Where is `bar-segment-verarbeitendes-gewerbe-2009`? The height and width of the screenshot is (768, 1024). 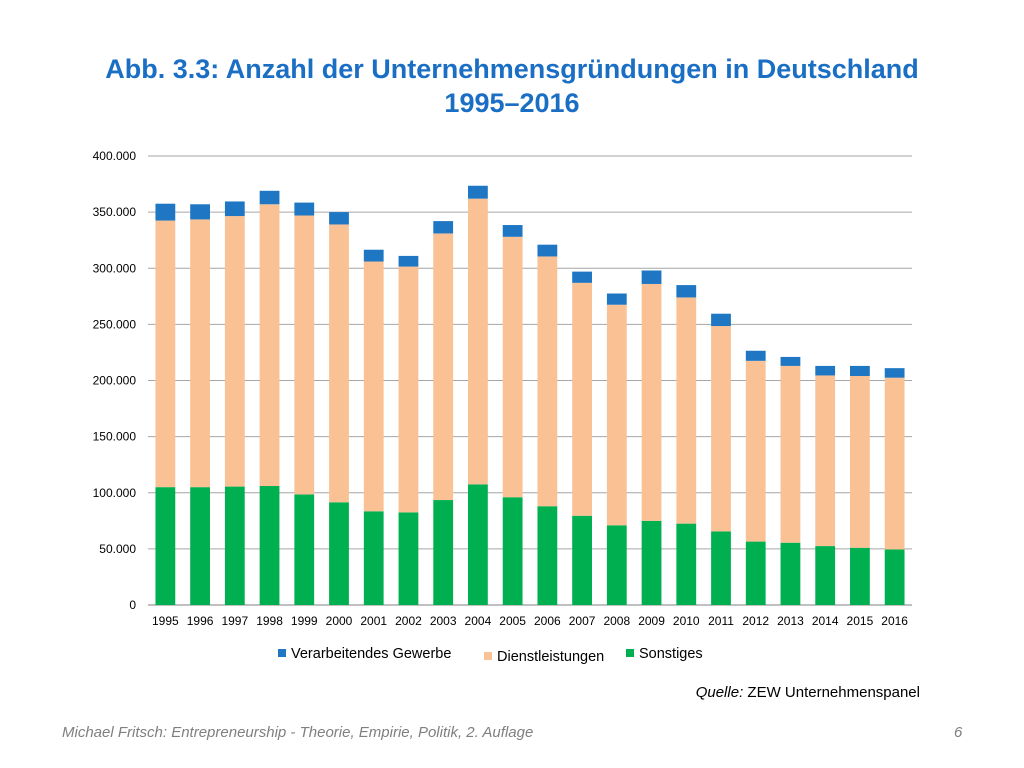 bar-segment-verarbeitendes-gewerbe-2009 is located at coordinates (651, 277).